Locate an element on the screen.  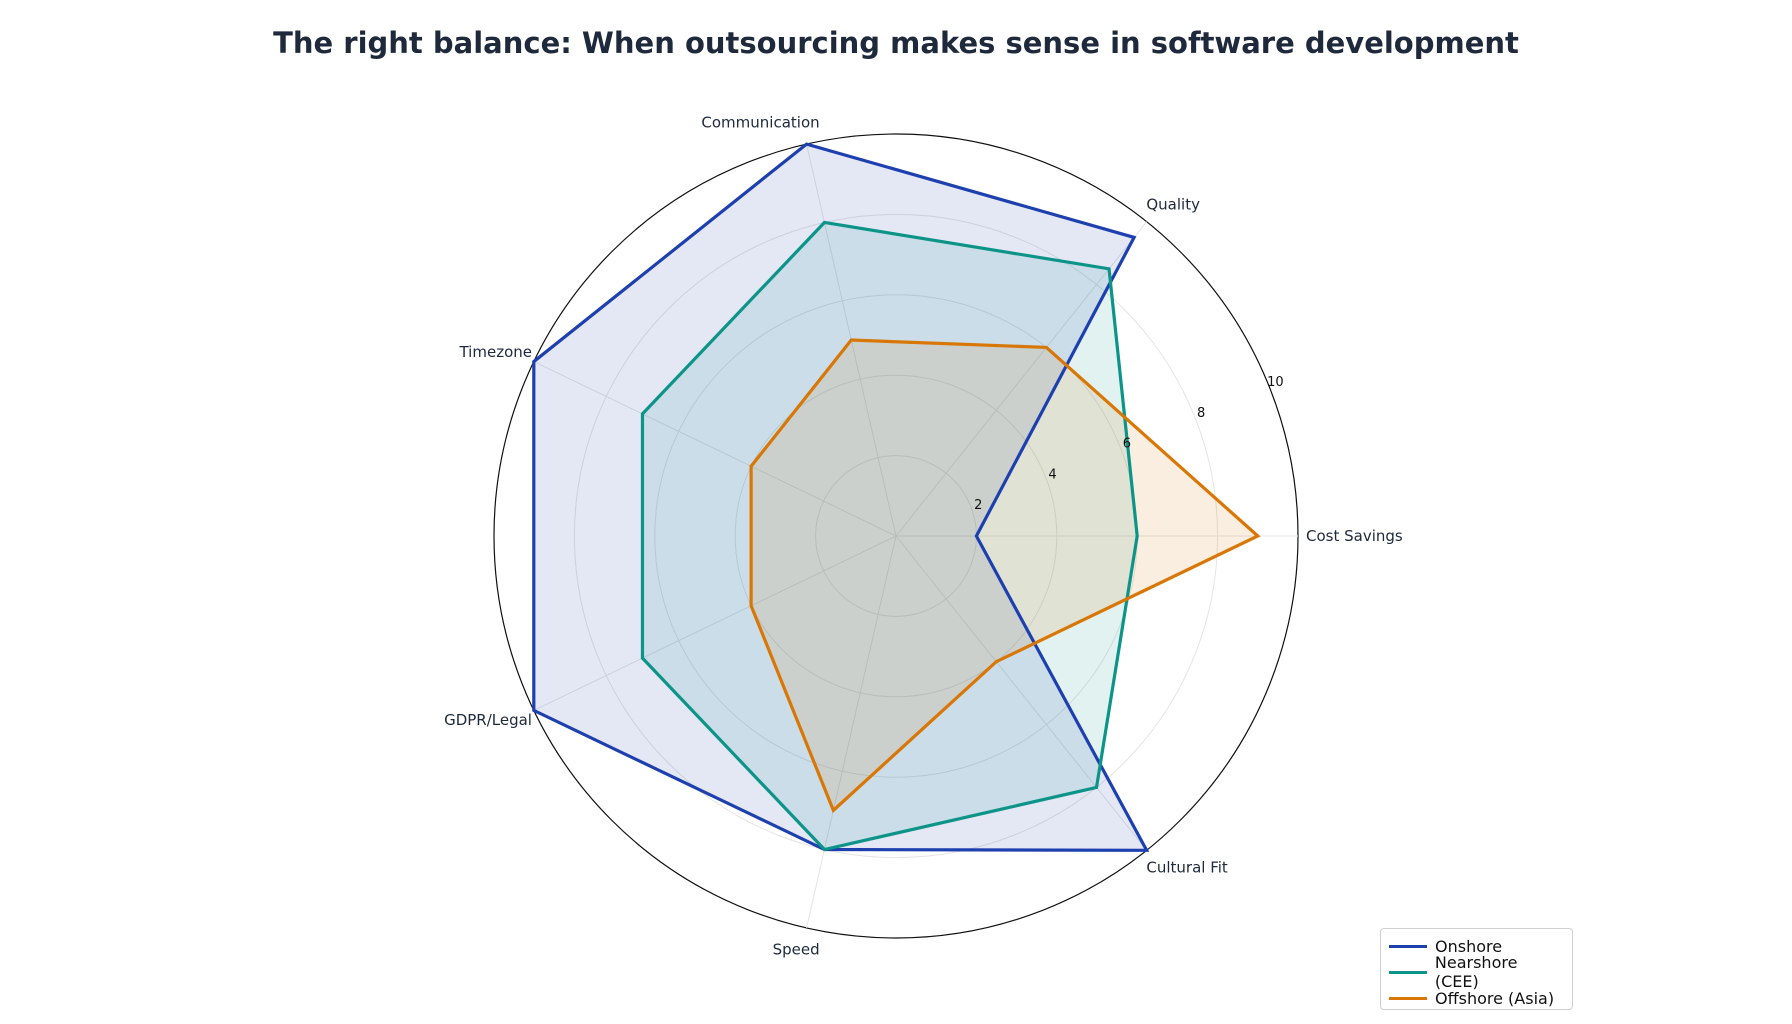
legend: Onshore Nearshore (CEE) Offshore (Asia) is located at coordinates (1476, 969).